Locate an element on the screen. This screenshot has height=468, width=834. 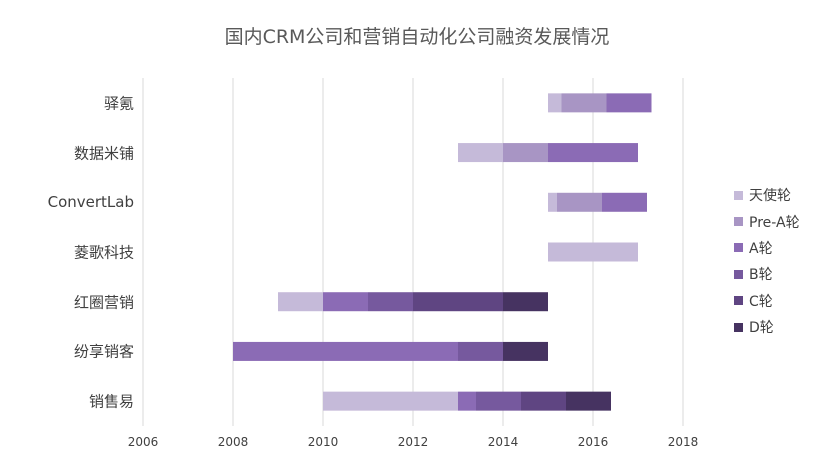
x-tick-label: 2010 is located at coordinates (323, 442).